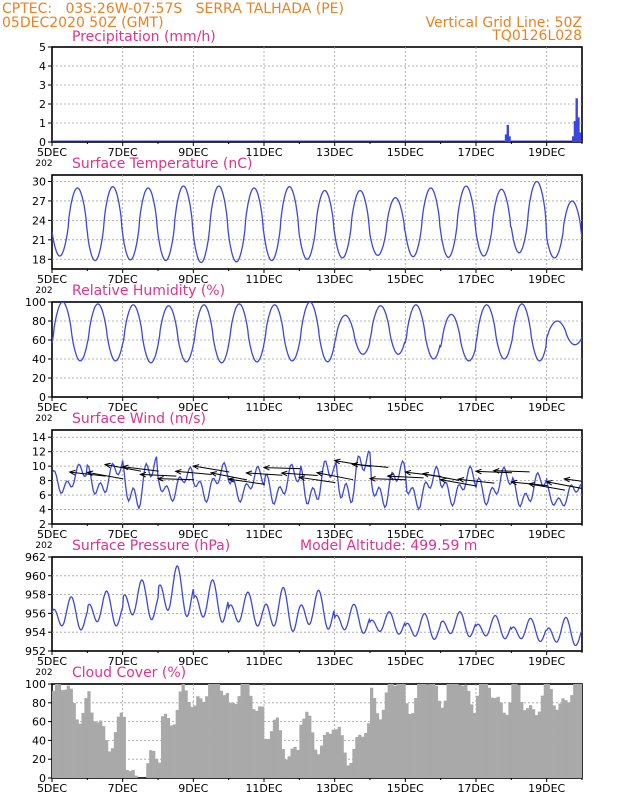 This screenshot has width=618, height=800. What do you see at coordinates (39, 220) in the screenshot?
I see `y-tick-label: 24` at bounding box center [39, 220].